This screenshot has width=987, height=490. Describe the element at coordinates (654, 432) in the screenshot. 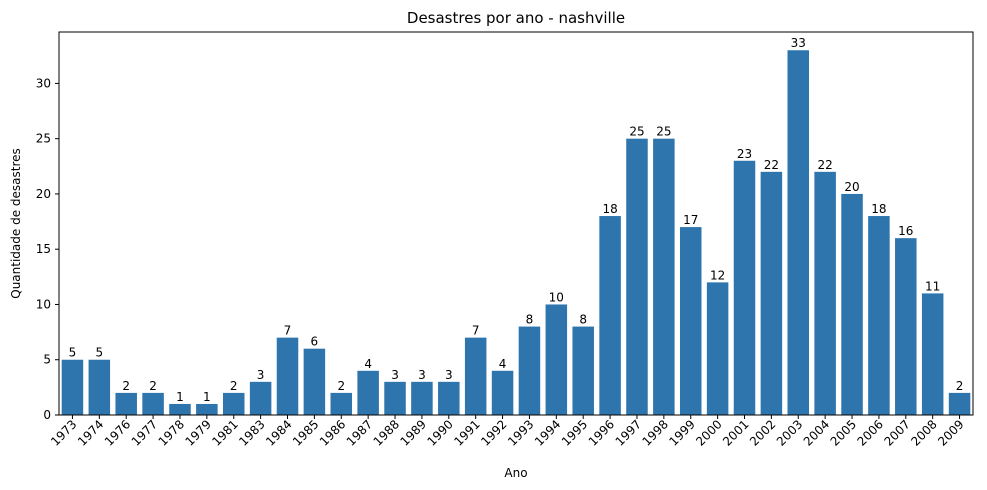

I see `x-tick-label-1998: 1998` at that location.